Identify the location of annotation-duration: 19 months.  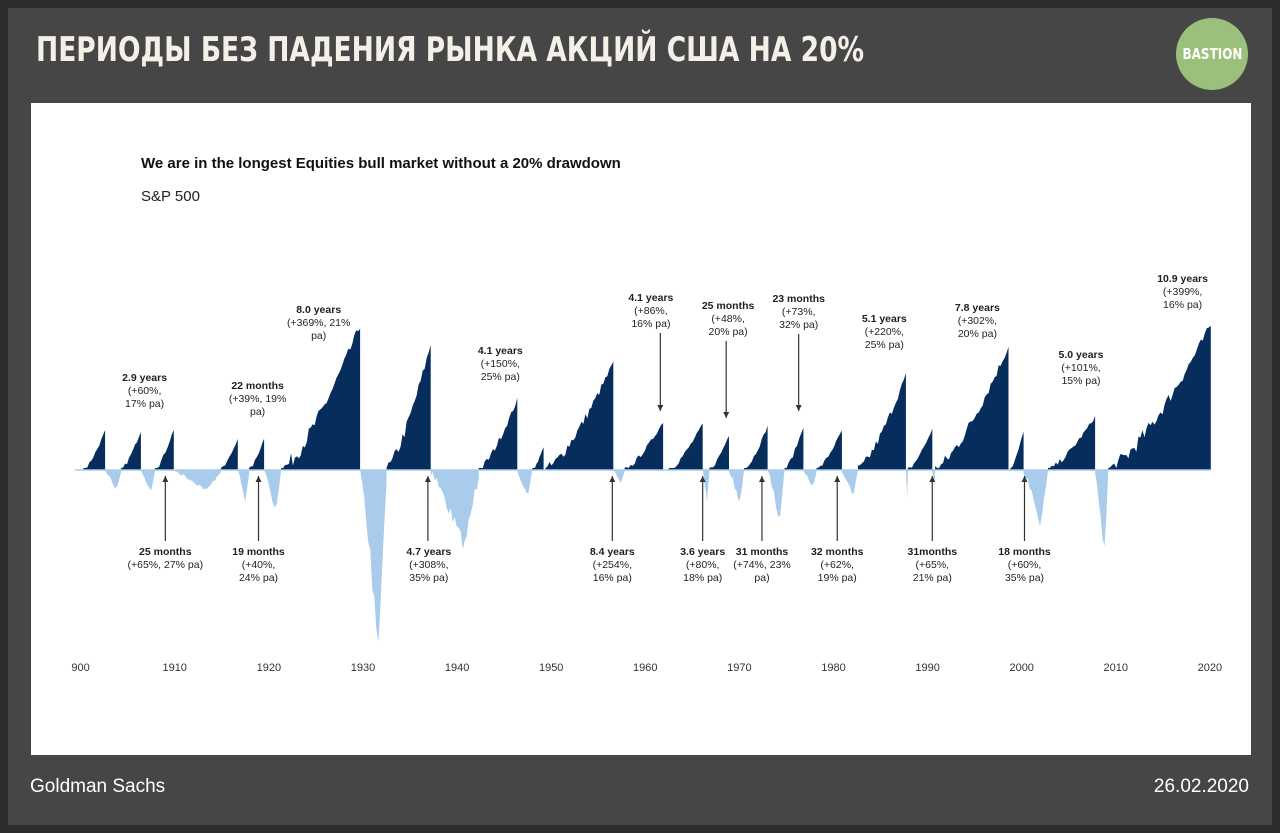
(258, 552).